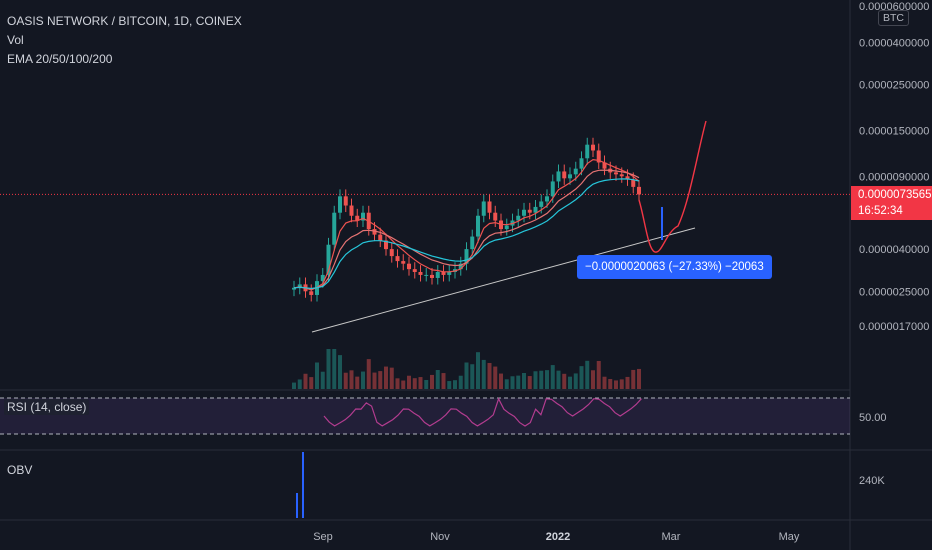 This screenshot has height=550, width=932. Describe the element at coordinates (671, 537) in the screenshot. I see `time-tick-label: Mar` at that location.